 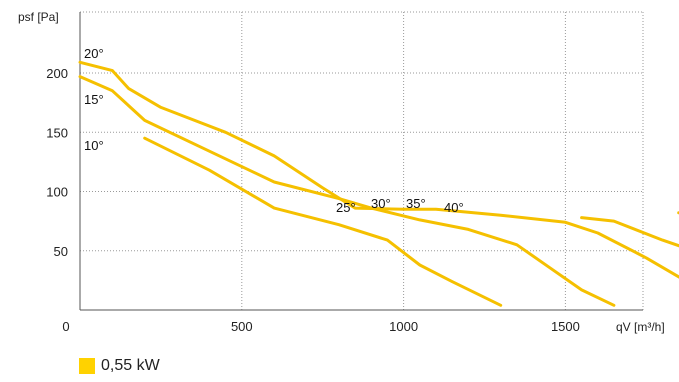 What do you see at coordinates (242, 326) in the screenshot?
I see `x-tick-label: 500` at bounding box center [242, 326].